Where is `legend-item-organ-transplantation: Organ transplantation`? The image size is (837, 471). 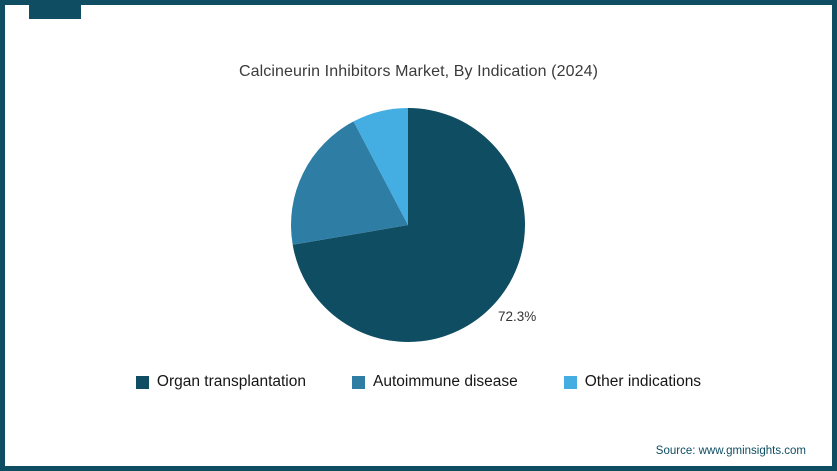 legend-item-organ-transplantation: Organ transplantation is located at coordinates (220, 382).